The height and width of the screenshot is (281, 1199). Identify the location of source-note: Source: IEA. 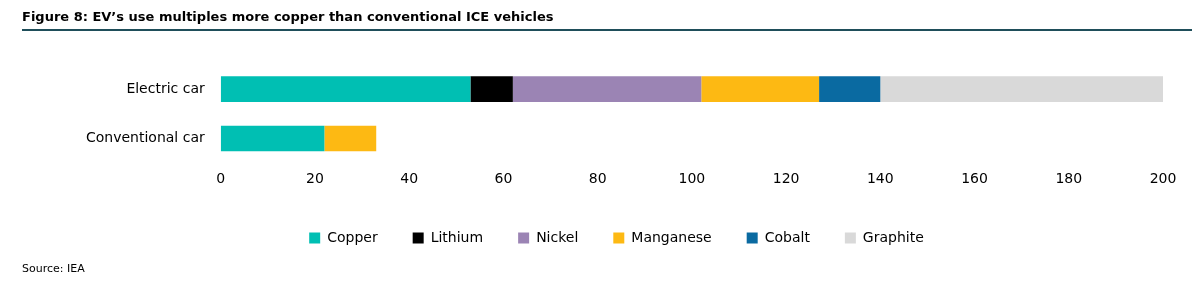
(53, 268).